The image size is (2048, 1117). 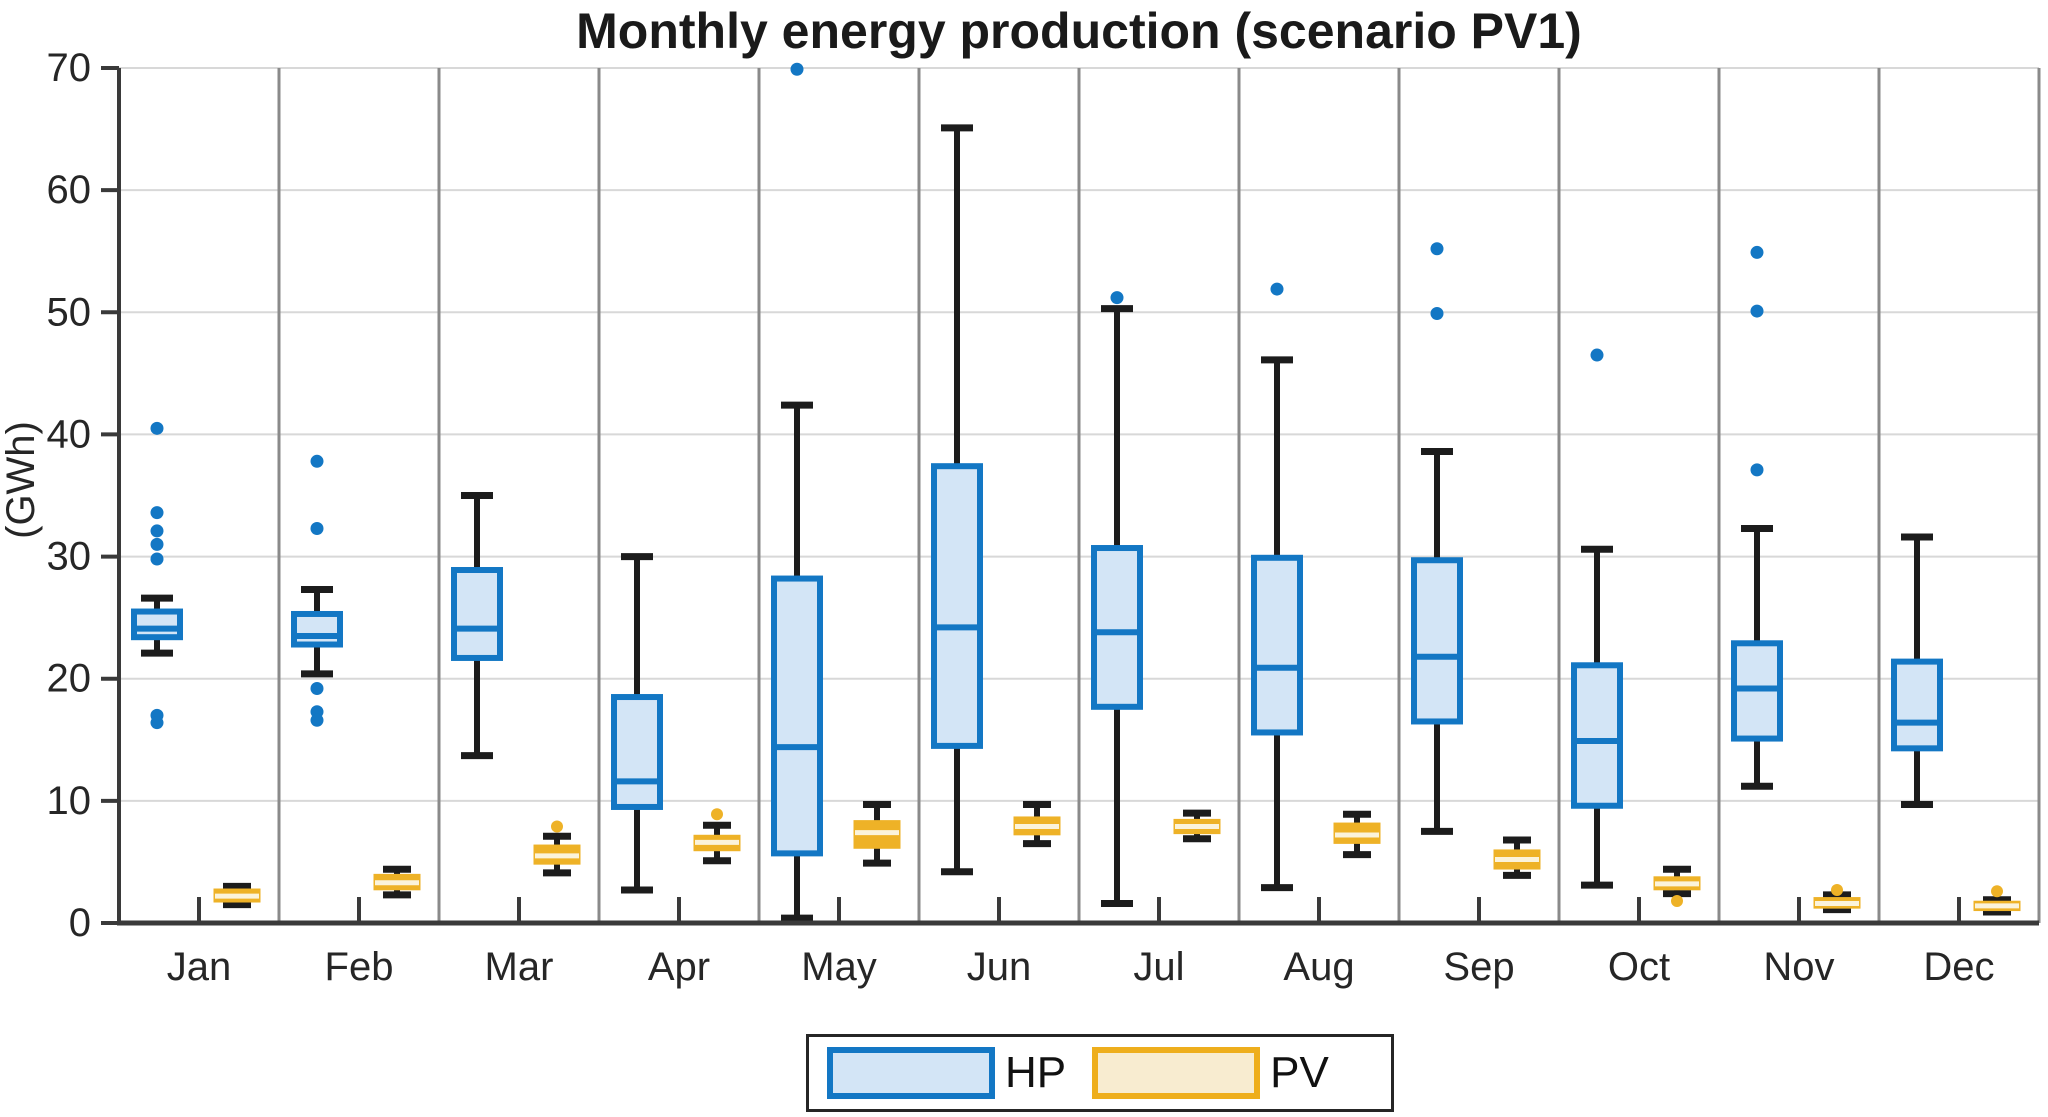 I want to click on x-tick-label-may: May, so click(x=839, y=967).